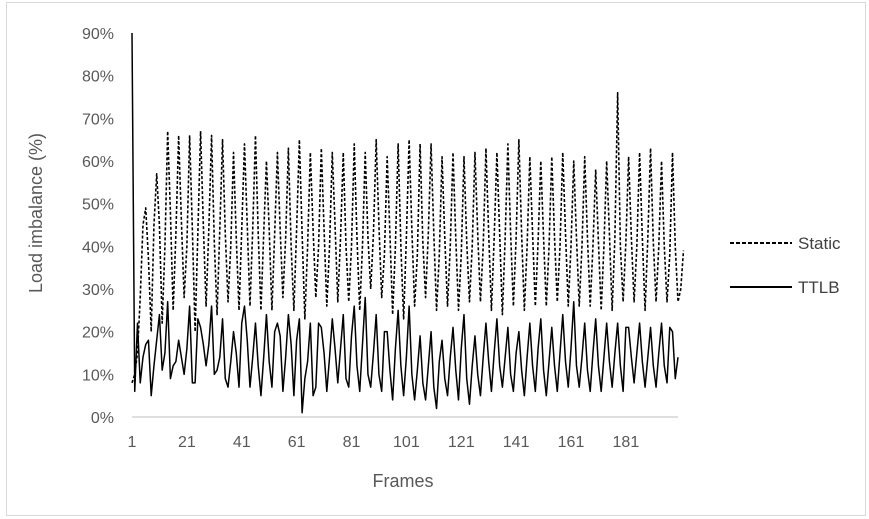 The image size is (869, 519). What do you see at coordinates (98, 162) in the screenshot?
I see `y-tick-label: 60%` at bounding box center [98, 162].